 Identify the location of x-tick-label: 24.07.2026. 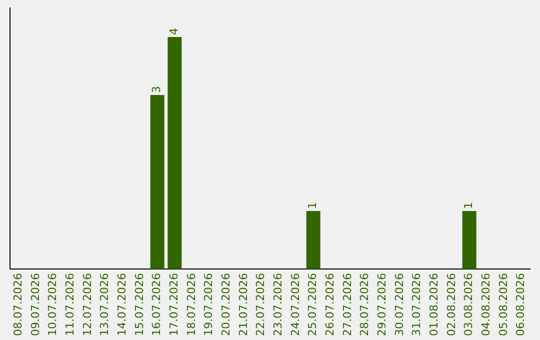
(295, 304).